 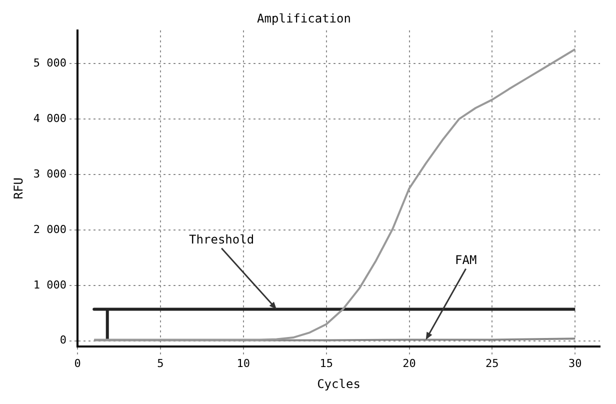 I want to click on y-axis-title: RFU, so click(x=18, y=189).